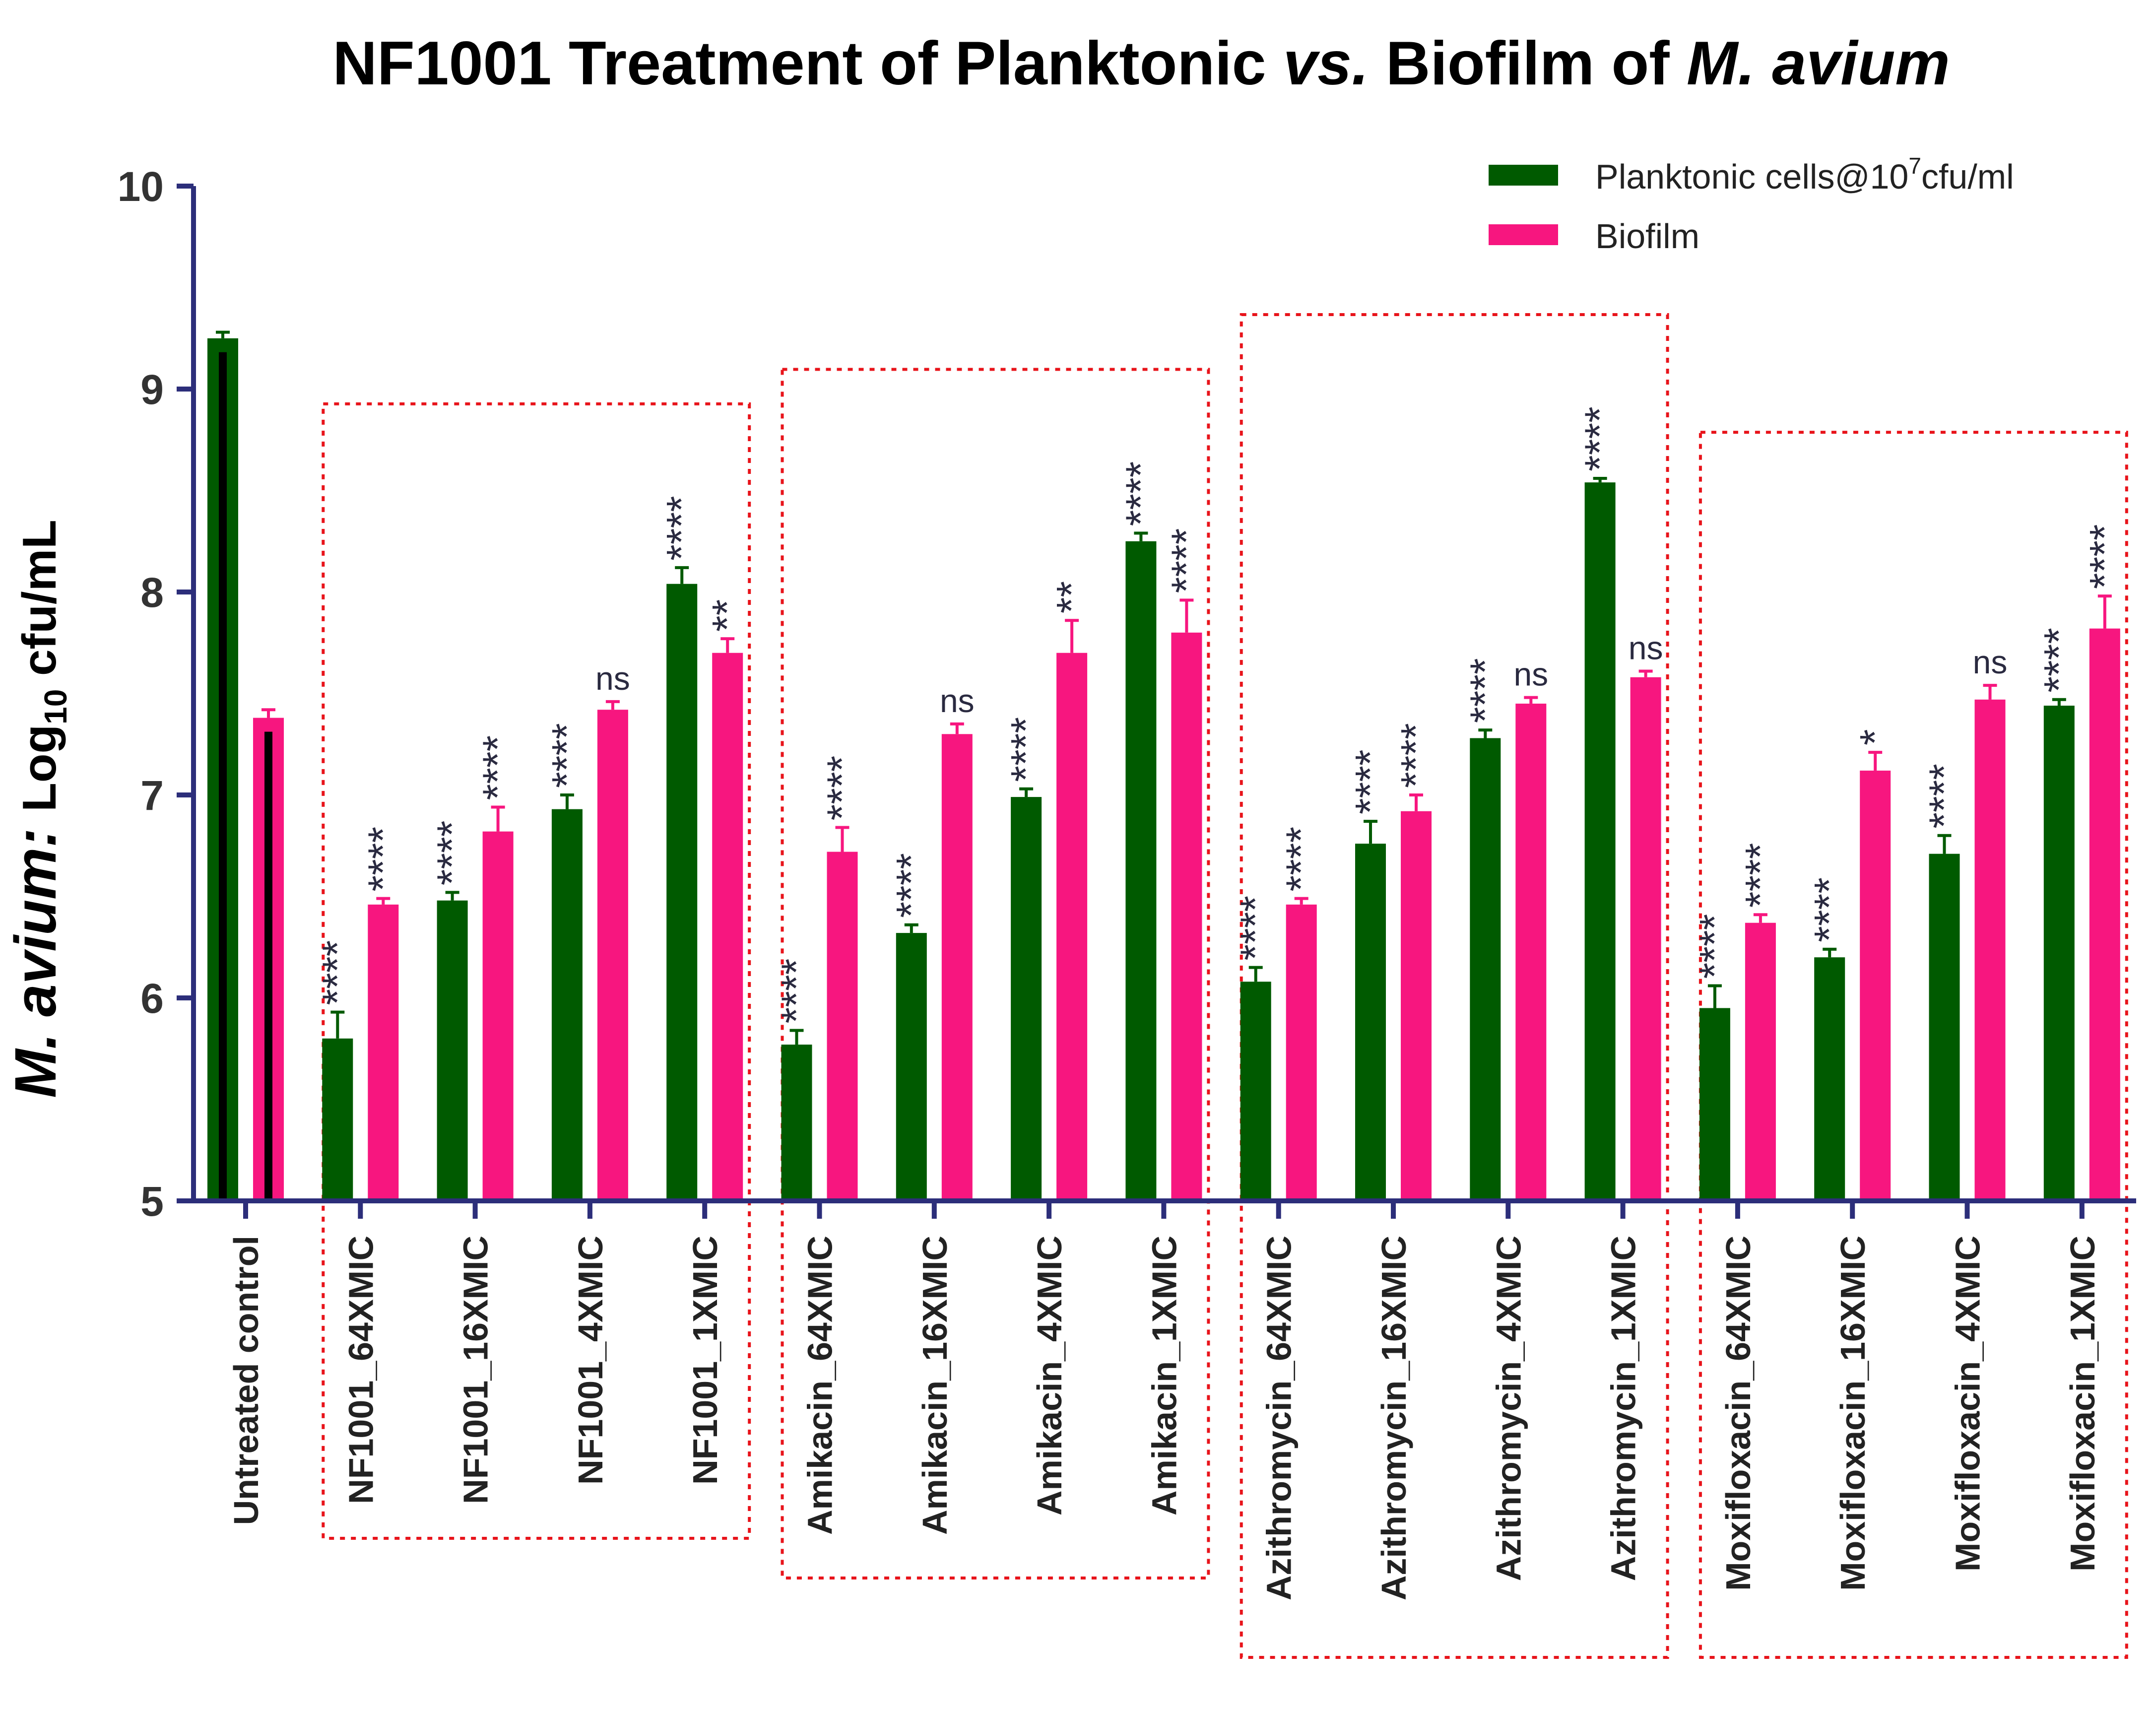  I want to click on sig-biofilm-2: ****, so click(497, 767).